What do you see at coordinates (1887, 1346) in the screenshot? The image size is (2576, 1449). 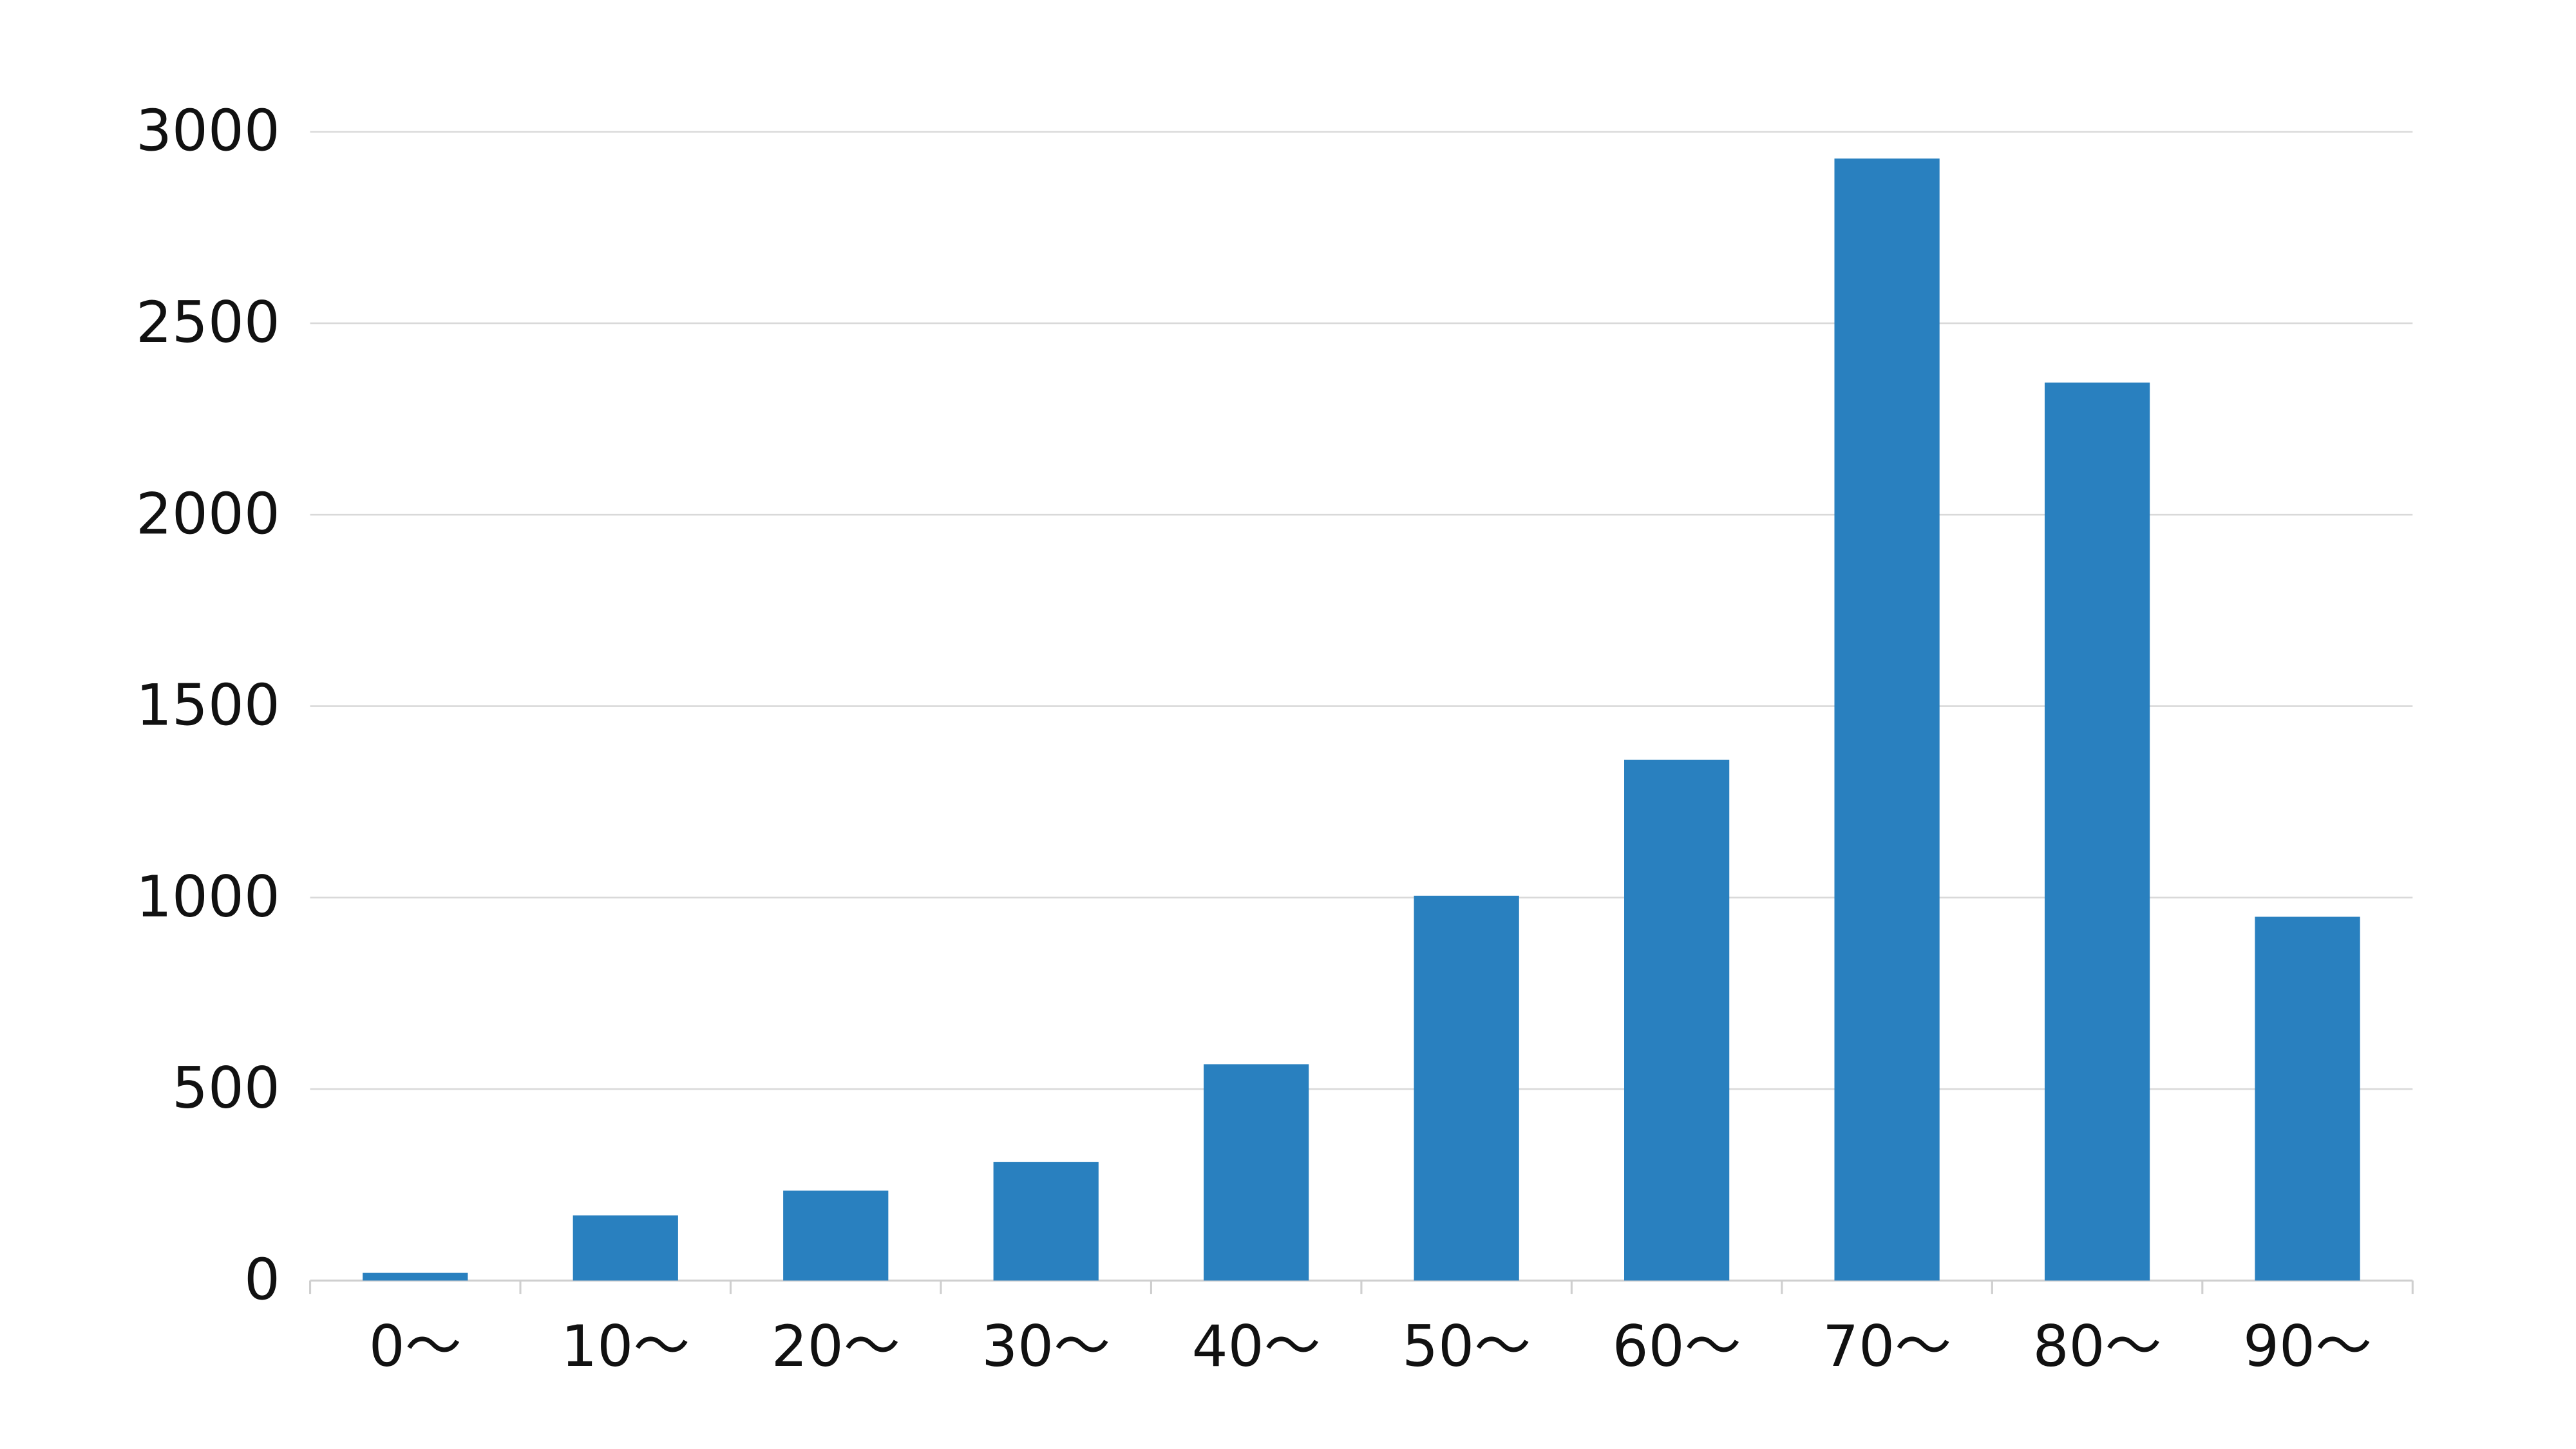 I see `x-tick-label: 70～` at bounding box center [1887, 1346].